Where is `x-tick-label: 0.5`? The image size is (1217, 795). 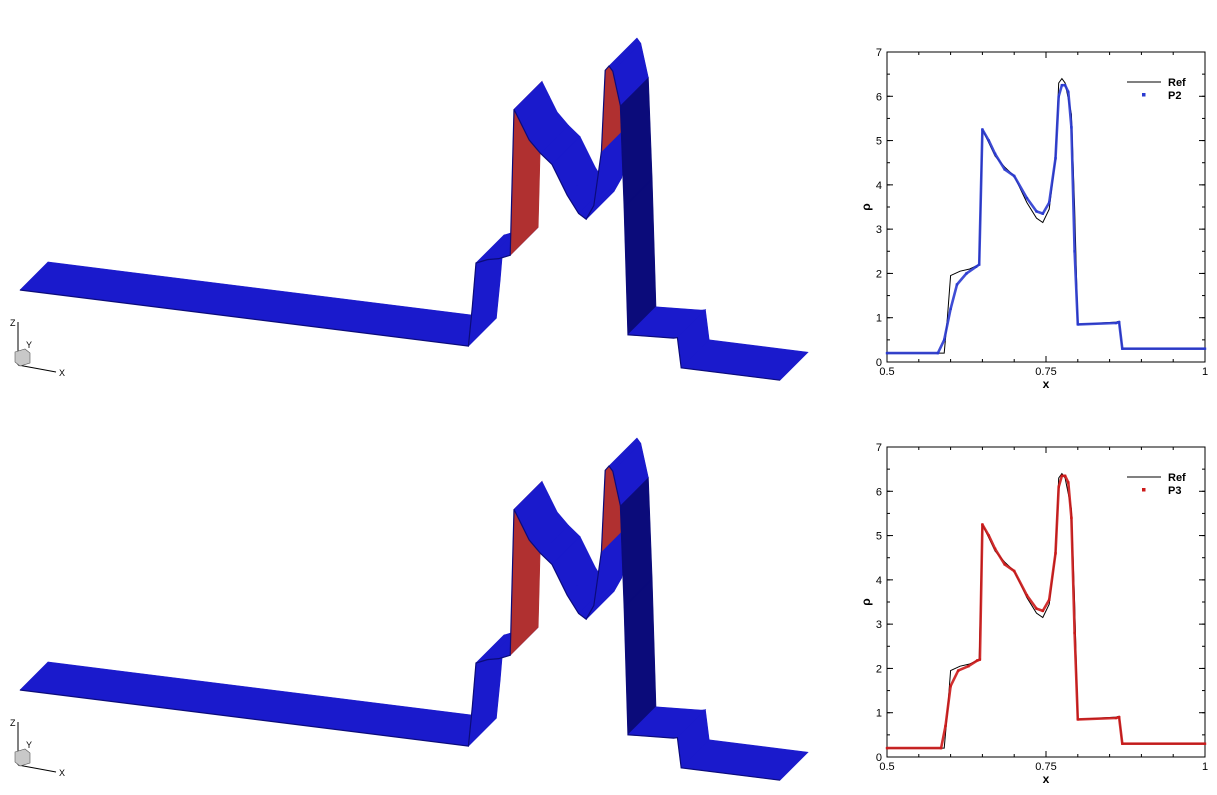
x-tick-label: 0.5 is located at coordinates (886, 767).